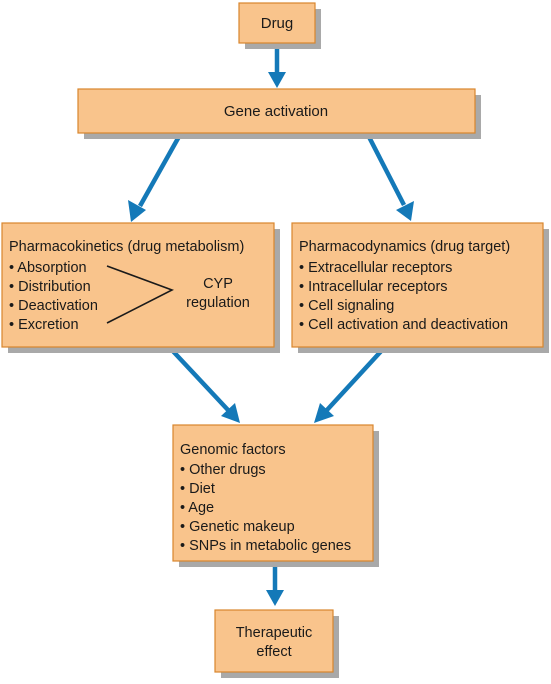  What do you see at coordinates (404, 247) in the screenshot?
I see `pharmacodynamics-title: Pharmacodynamics (drug target)` at bounding box center [404, 247].